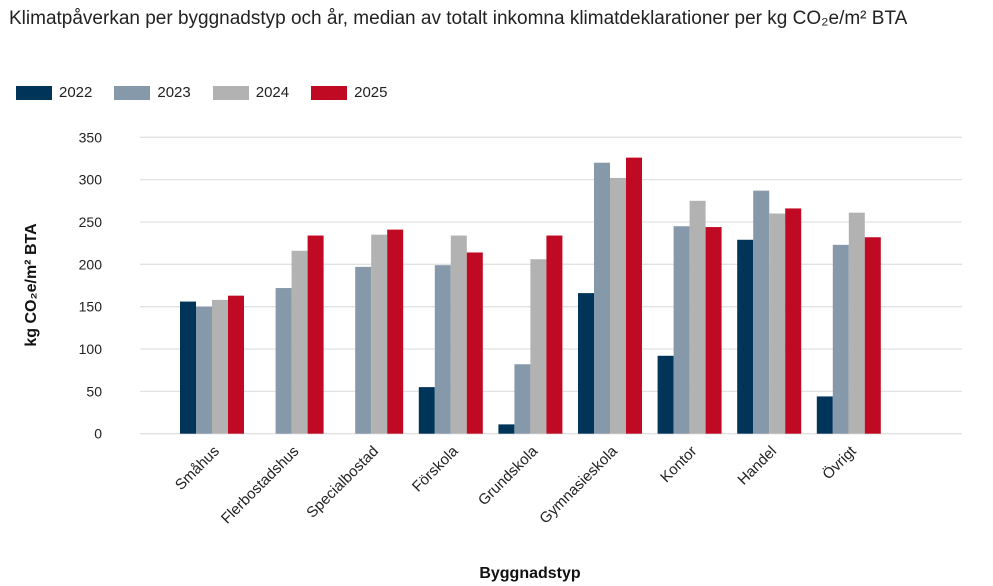  What do you see at coordinates (426, 410) in the screenshot?
I see `bar-2022-Förskola` at bounding box center [426, 410].